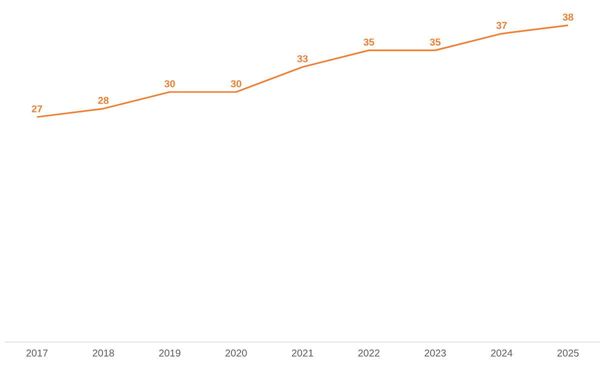  What do you see at coordinates (37, 353) in the screenshot?
I see `x-tick-label: 2017` at bounding box center [37, 353].